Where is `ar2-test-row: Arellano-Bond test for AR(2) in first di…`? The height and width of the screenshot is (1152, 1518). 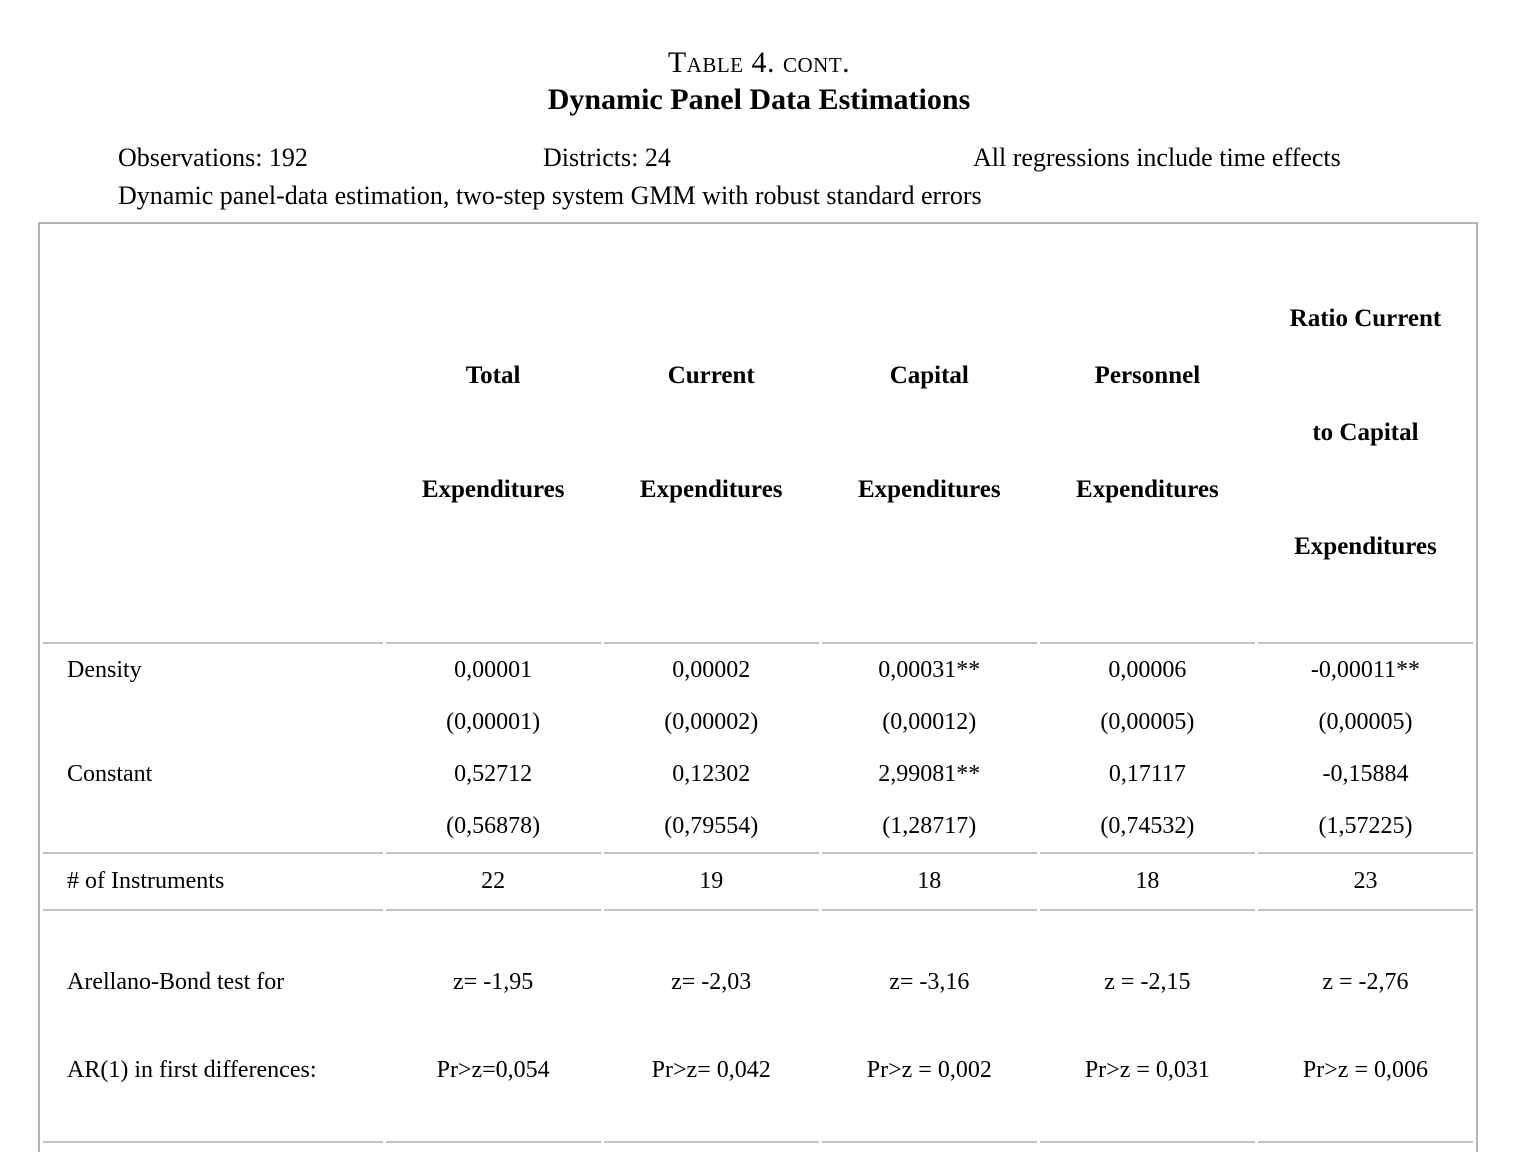
ar2-test-row: Arellano-Bond test for AR(2) in first di… is located at coordinates (758, 1146).